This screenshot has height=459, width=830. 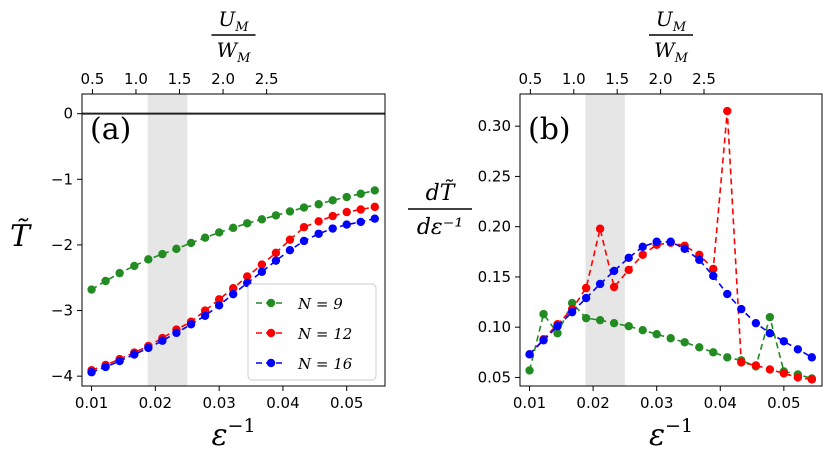 What do you see at coordinates (180, 79) in the screenshot?
I see `top-tick-label: 1.5` at bounding box center [180, 79].